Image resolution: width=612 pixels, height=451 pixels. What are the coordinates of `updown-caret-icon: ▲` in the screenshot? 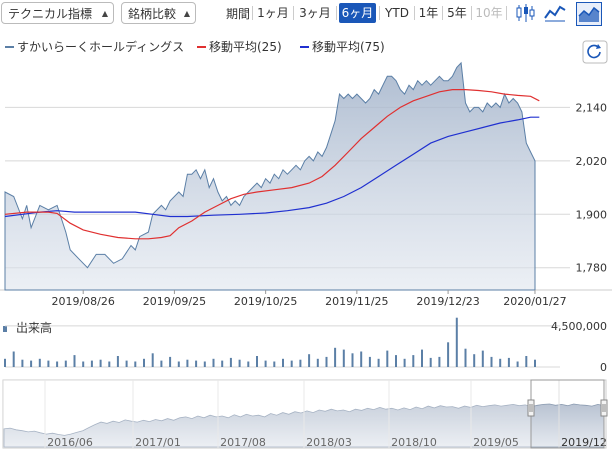 It's located at (104, 13).